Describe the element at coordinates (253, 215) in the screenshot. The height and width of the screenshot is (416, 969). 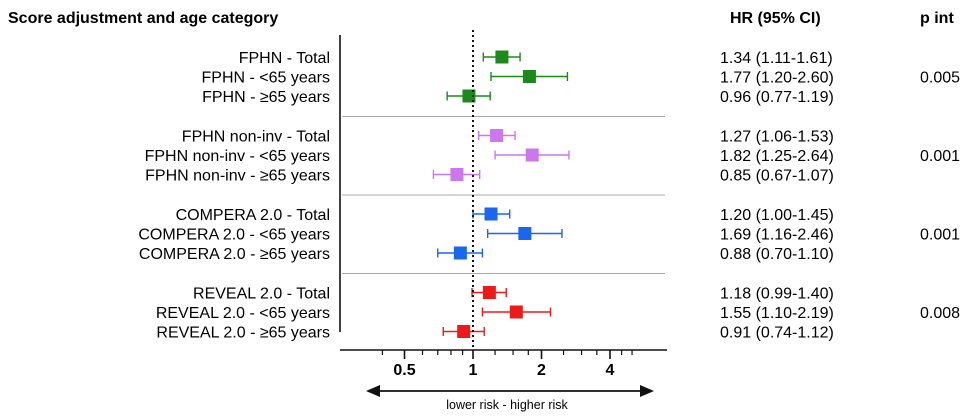
I see `row-label: COMPERA 2.0 - Total` at that location.